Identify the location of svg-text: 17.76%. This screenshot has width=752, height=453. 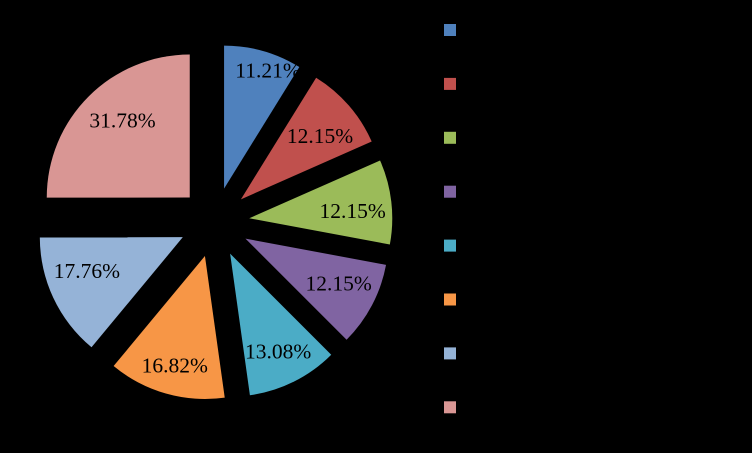
(87, 271).